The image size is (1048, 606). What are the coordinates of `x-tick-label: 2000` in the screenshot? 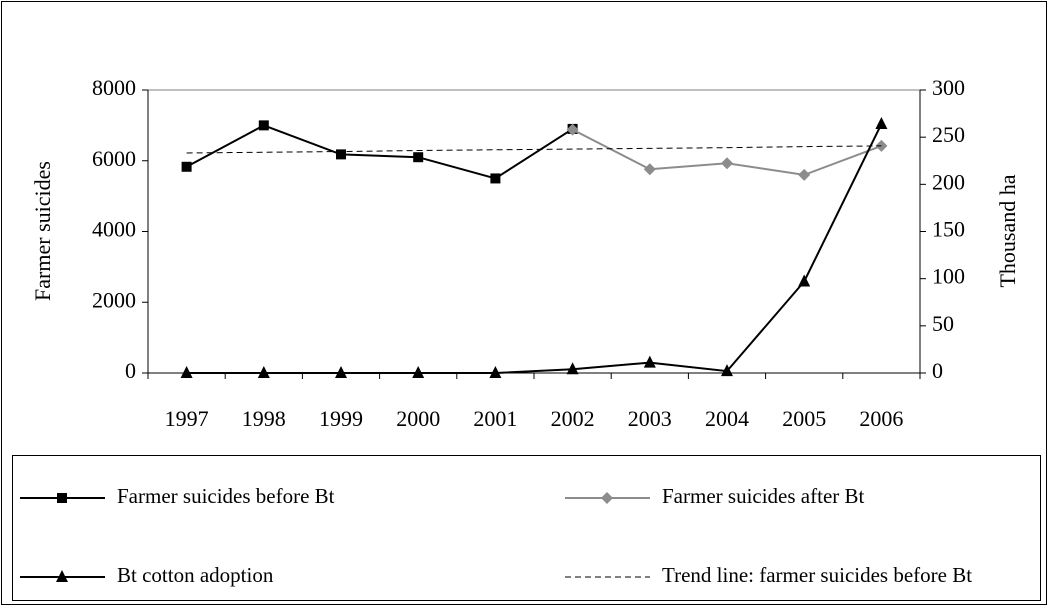 It's located at (418, 418).